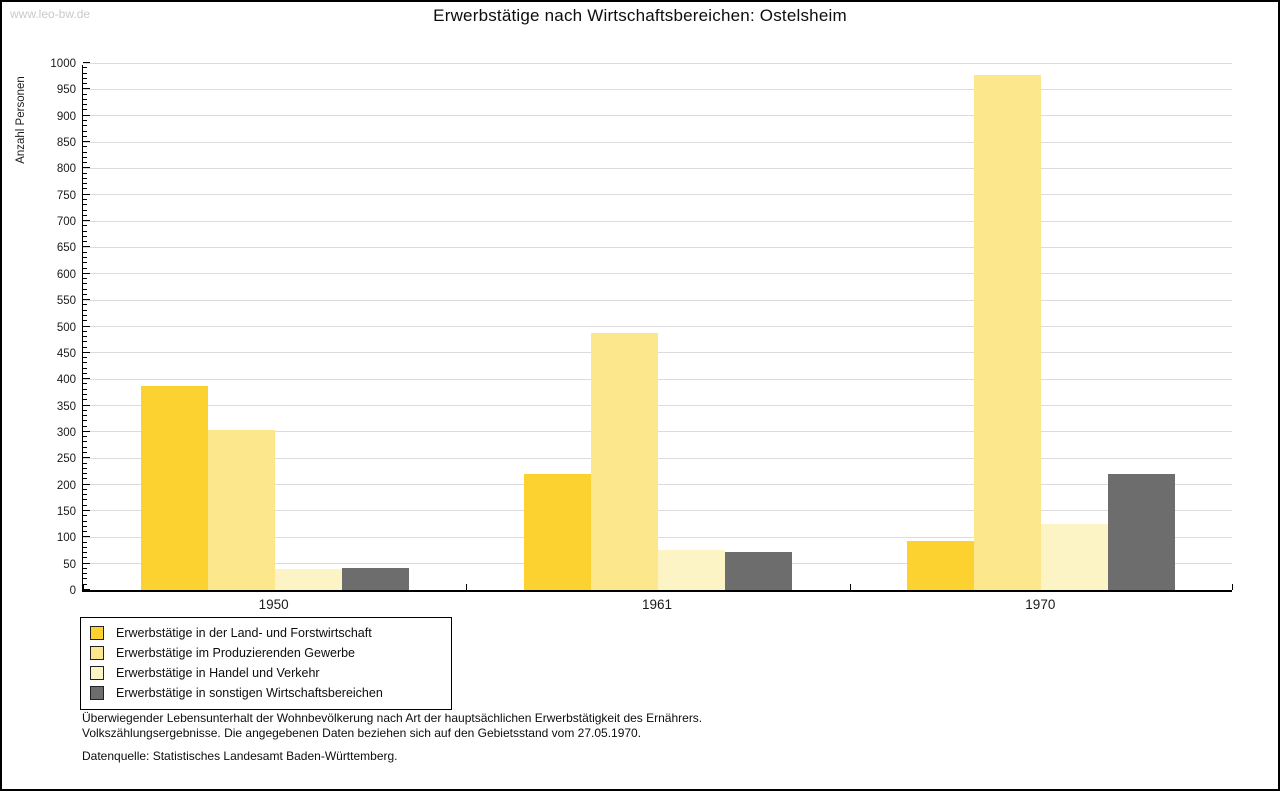 Image resolution: width=1280 pixels, height=791 pixels. What do you see at coordinates (66, 432) in the screenshot?
I see `y-tick-label: 300` at bounding box center [66, 432].